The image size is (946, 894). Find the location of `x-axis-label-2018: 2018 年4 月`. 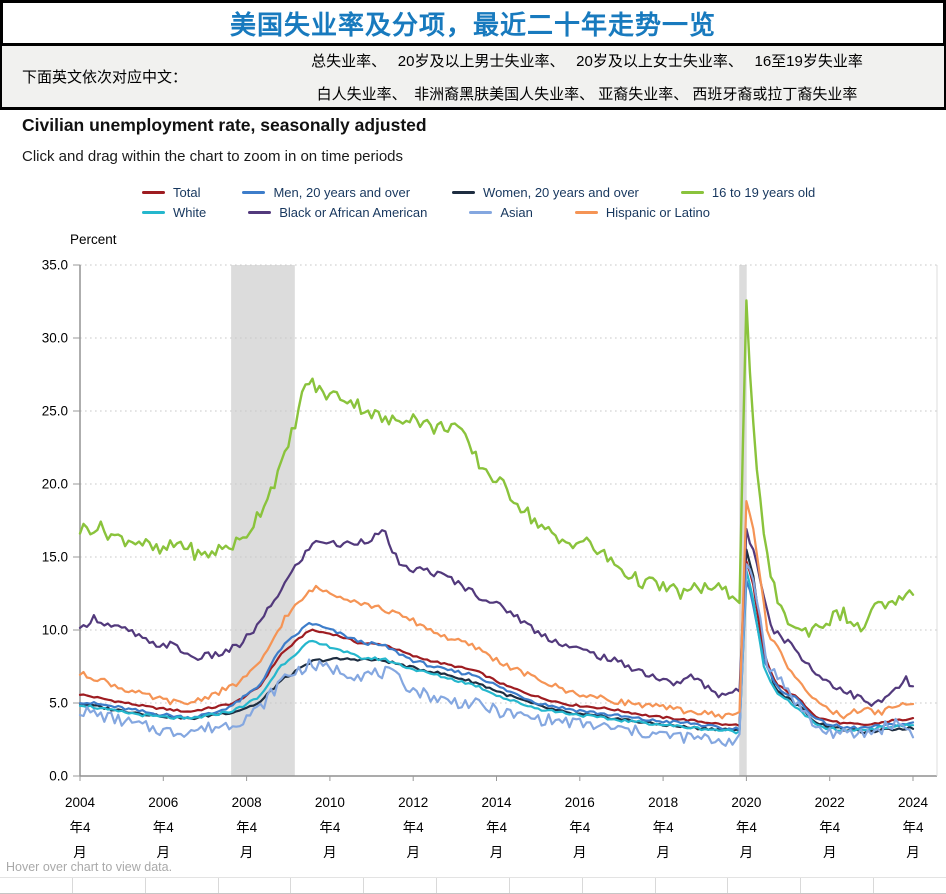

x-axis-label-2018: 2018 年4 月 is located at coordinates (663, 827).